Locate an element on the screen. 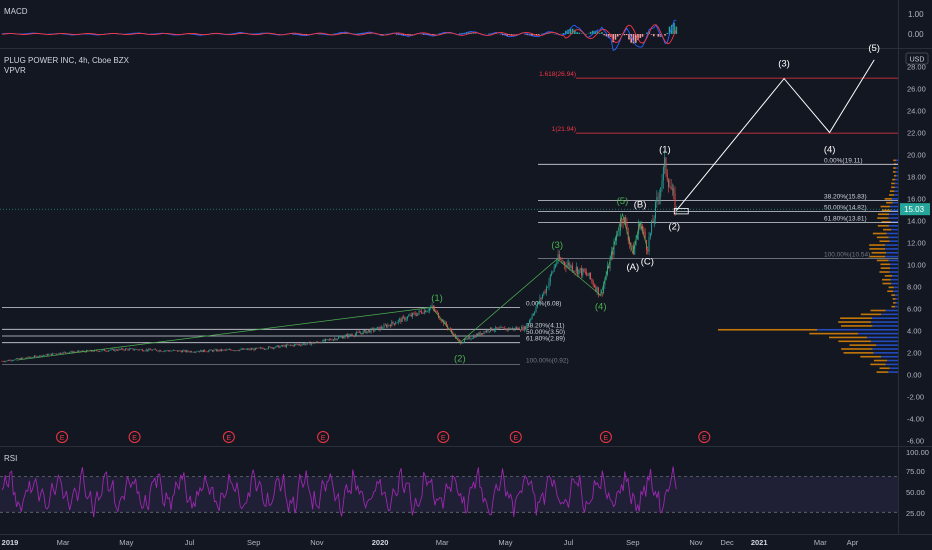  price-tick: -6.00 is located at coordinates (915, 441).